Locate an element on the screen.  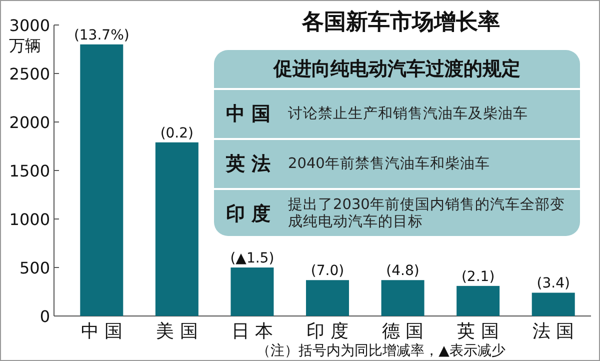
y-axis-title: 万辆 is located at coordinates (25, 45).